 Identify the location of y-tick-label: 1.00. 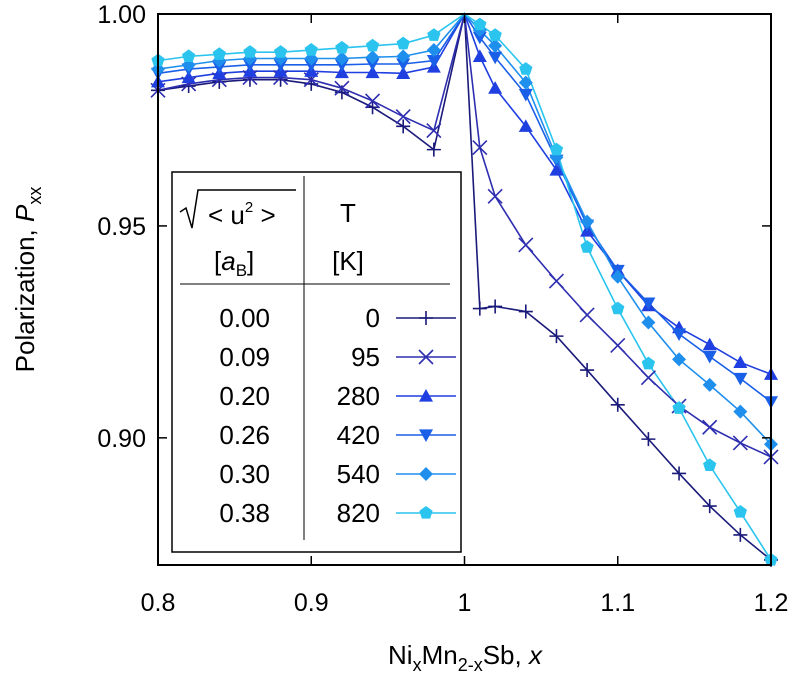
(121, 15).